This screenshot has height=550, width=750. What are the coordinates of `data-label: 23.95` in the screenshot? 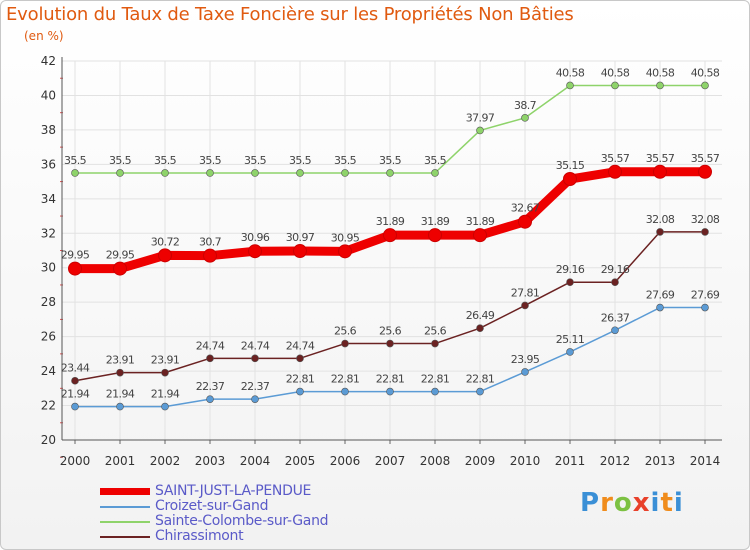 It's located at (525, 359).